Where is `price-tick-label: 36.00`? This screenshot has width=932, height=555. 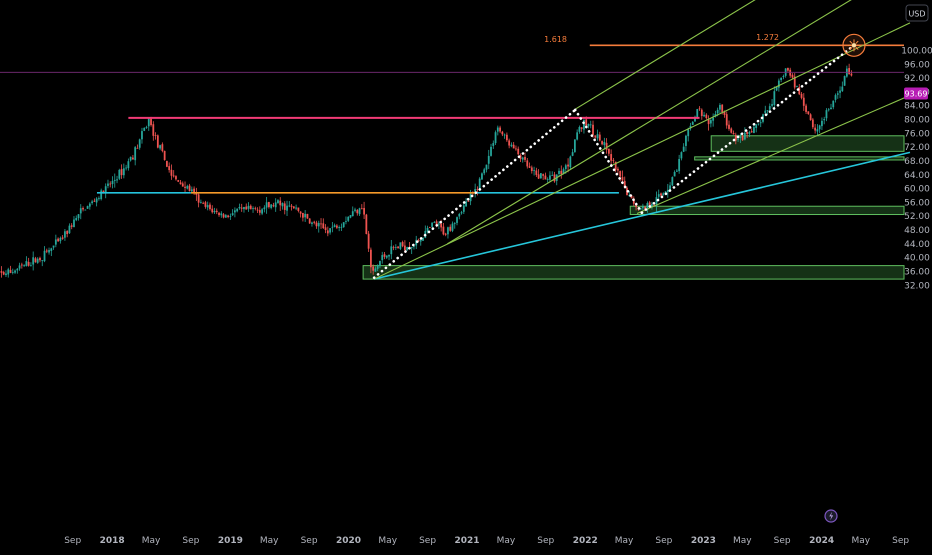 price-tick-label: 36.00 is located at coordinates (917, 272).